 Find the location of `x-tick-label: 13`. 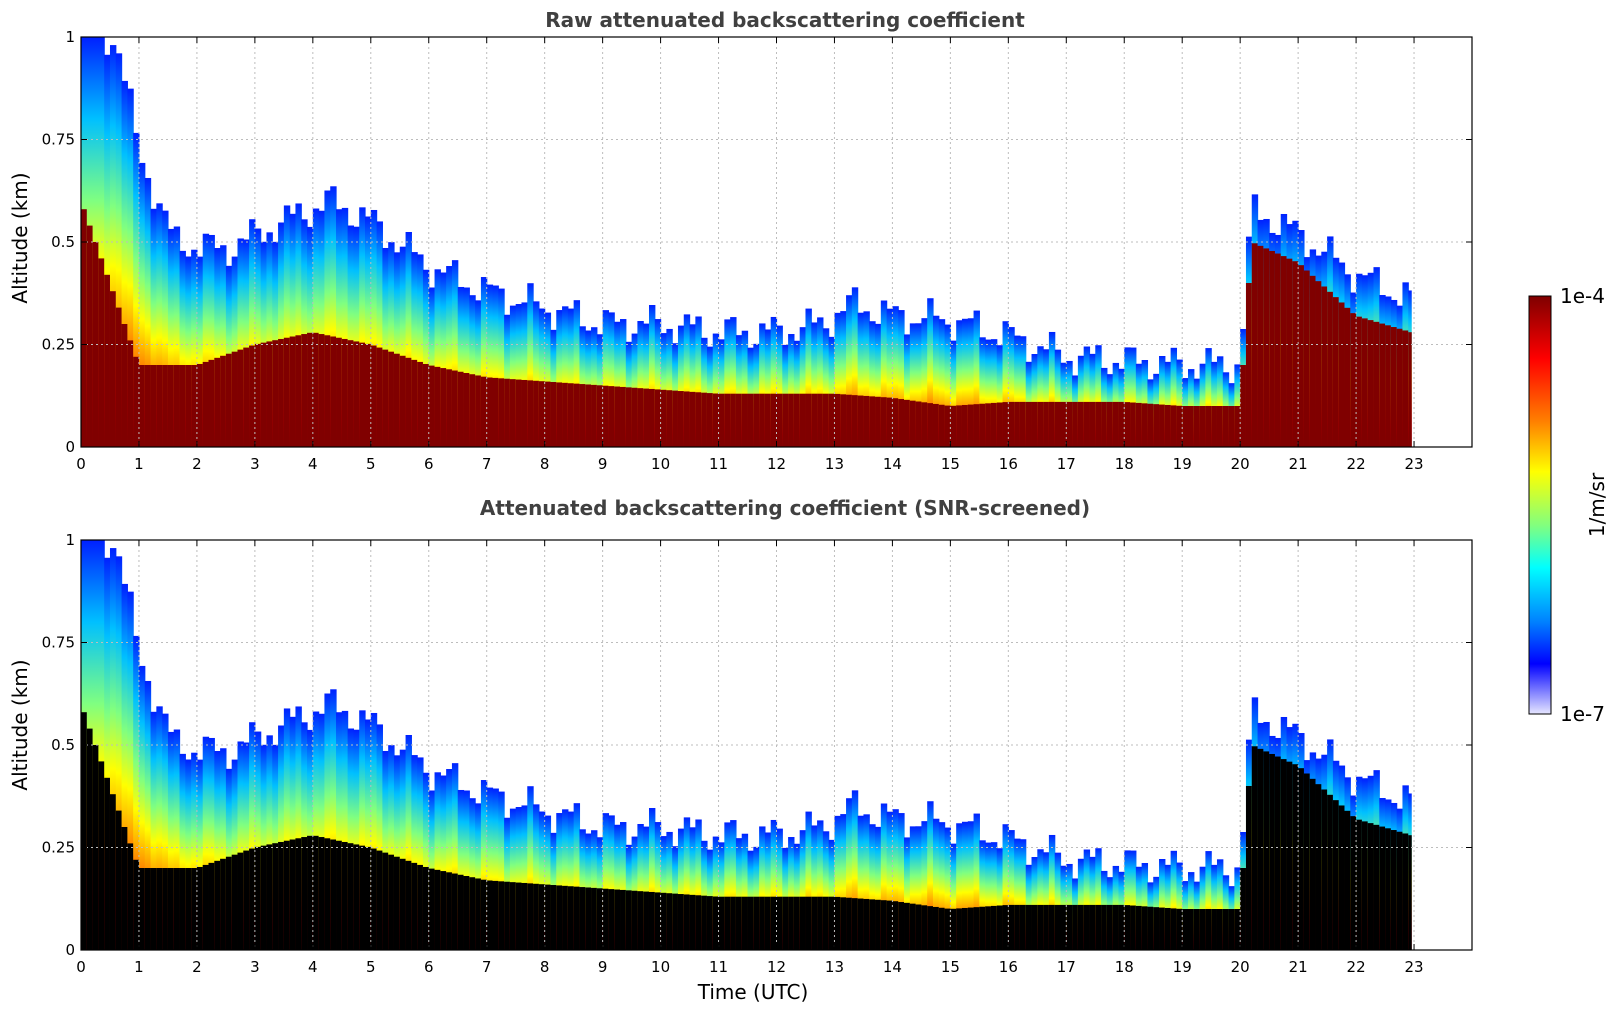

x-tick-label: 13 is located at coordinates (834, 967).